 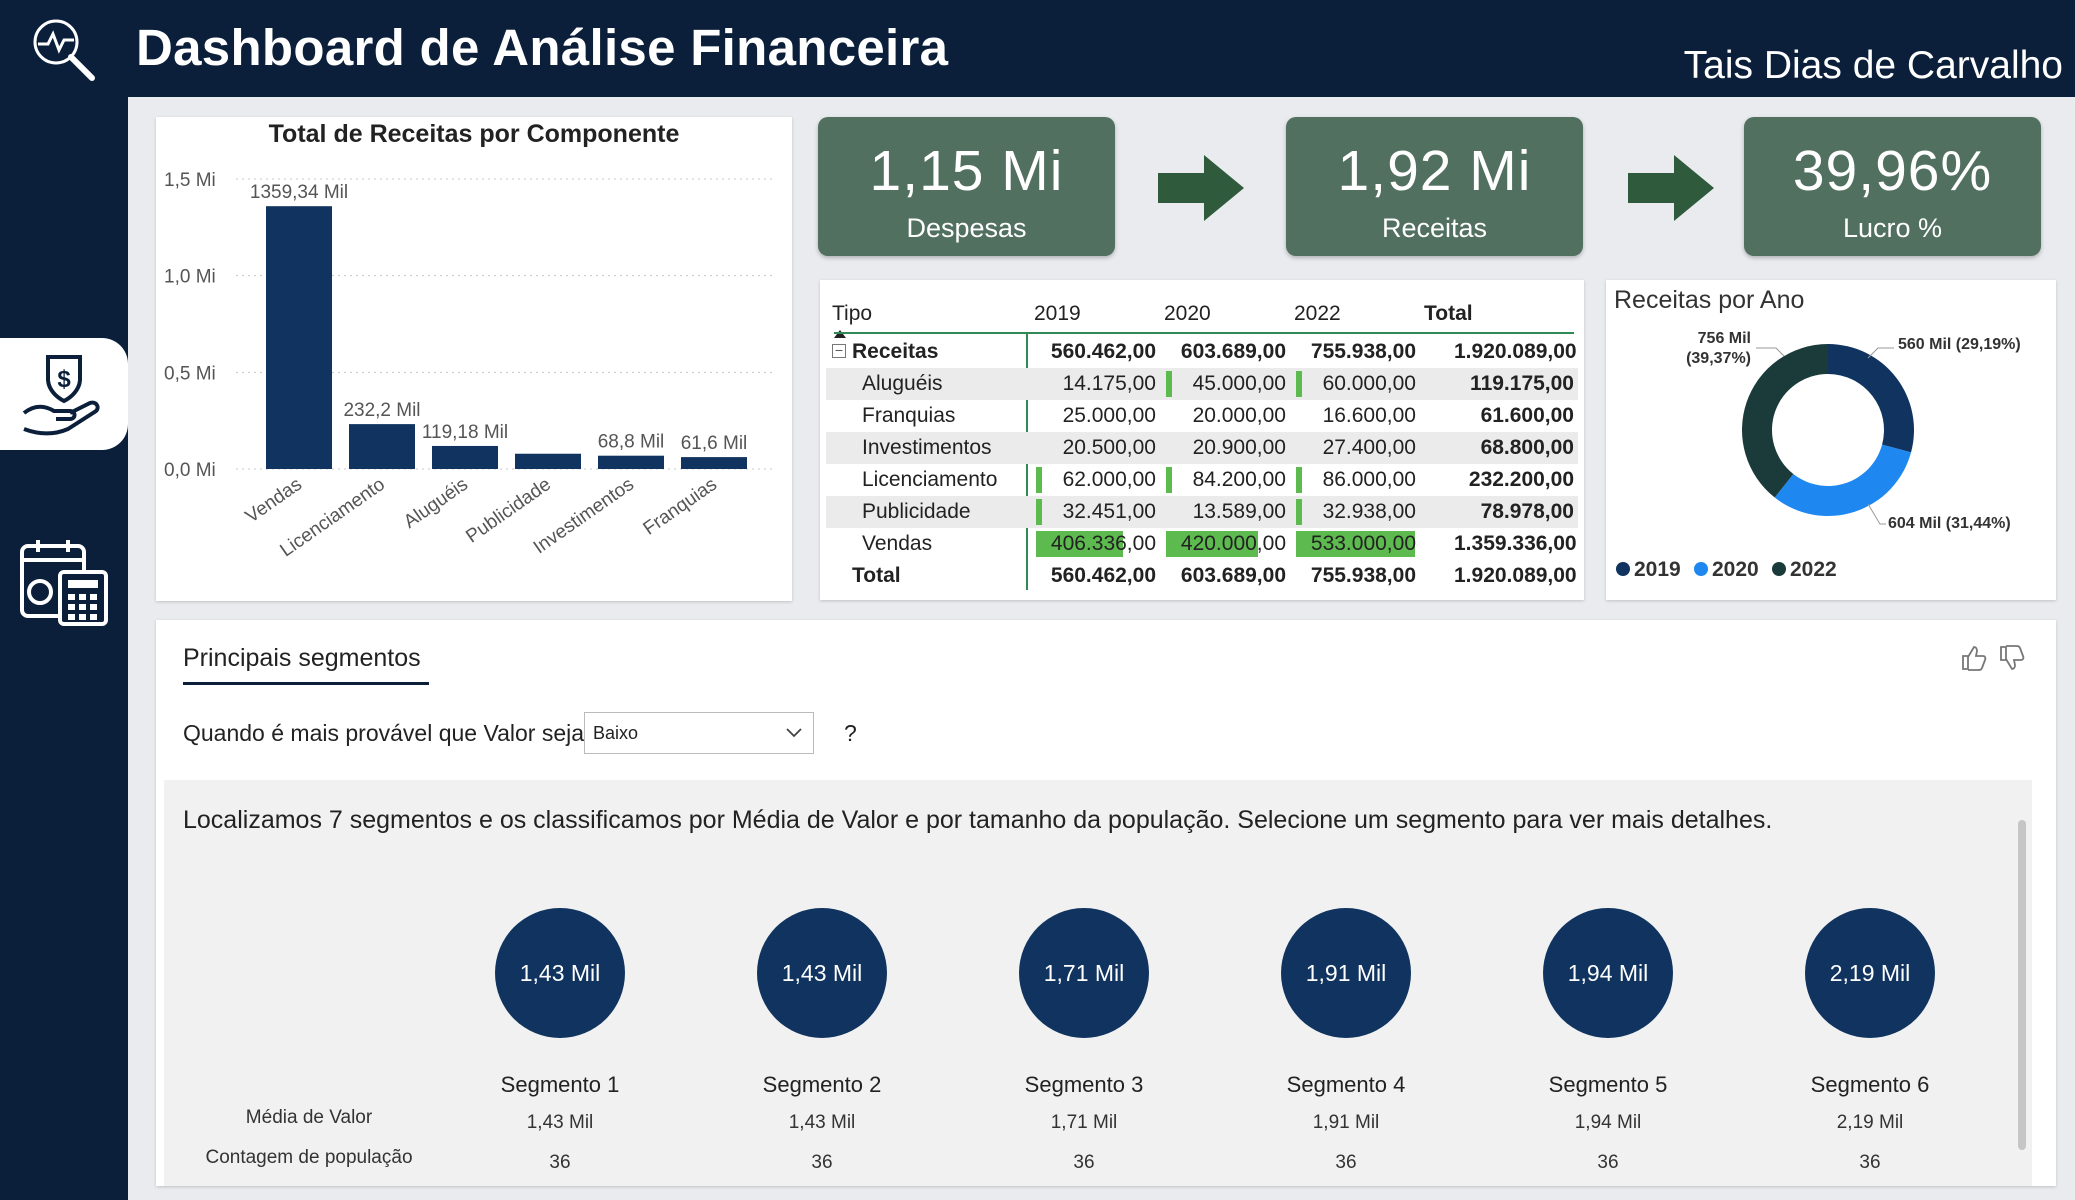 What do you see at coordinates (1871, 398) in the screenshot?
I see `donut-slice-2019` at bounding box center [1871, 398].